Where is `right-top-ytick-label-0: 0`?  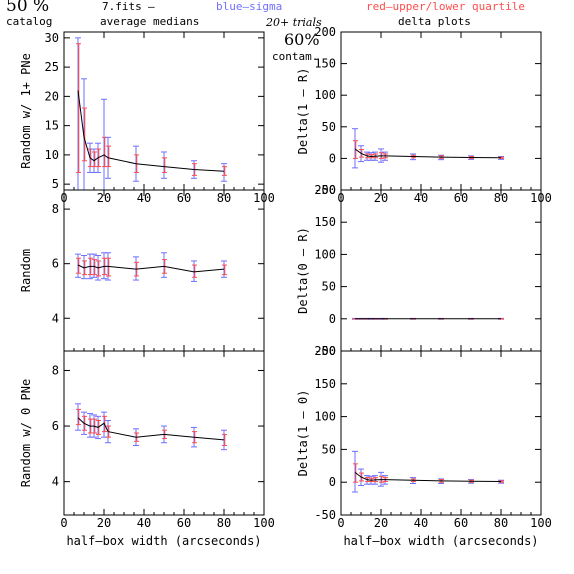
right-top-ytick-label-0: 0 is located at coordinates (332, 158).